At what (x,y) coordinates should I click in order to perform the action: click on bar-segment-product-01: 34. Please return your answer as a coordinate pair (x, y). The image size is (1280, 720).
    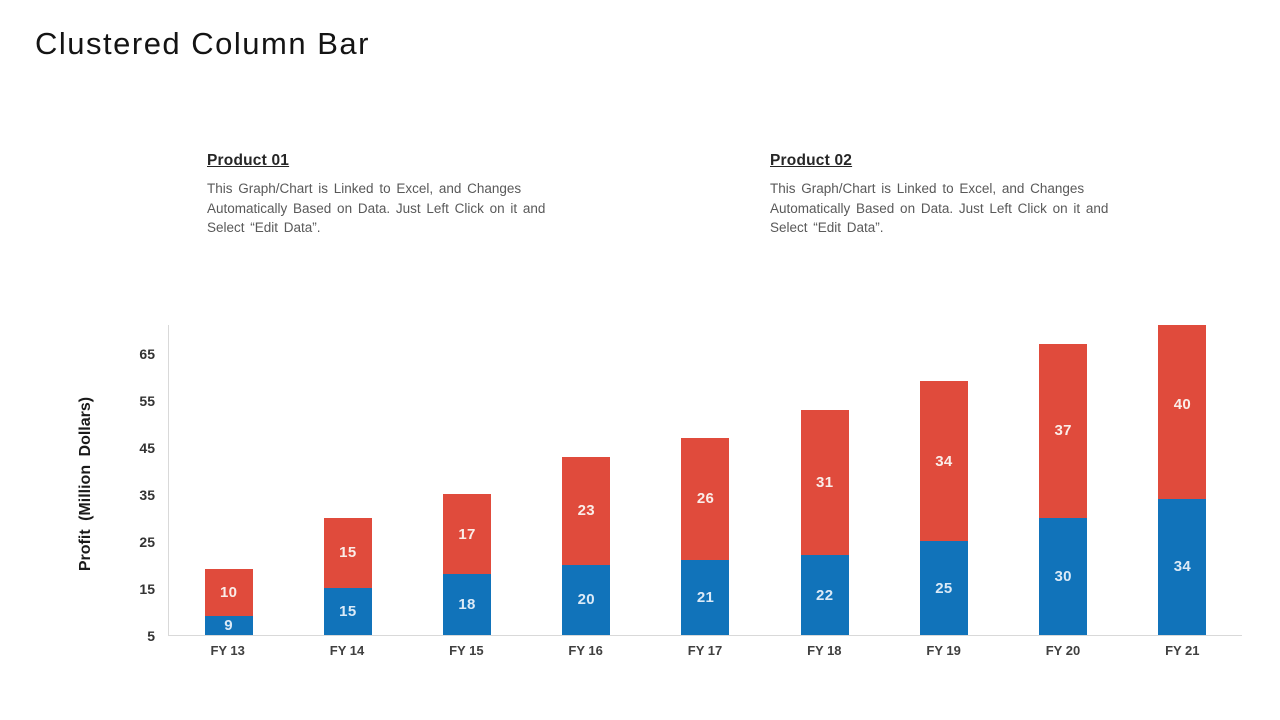
    Looking at the image, I should click on (1182, 566).